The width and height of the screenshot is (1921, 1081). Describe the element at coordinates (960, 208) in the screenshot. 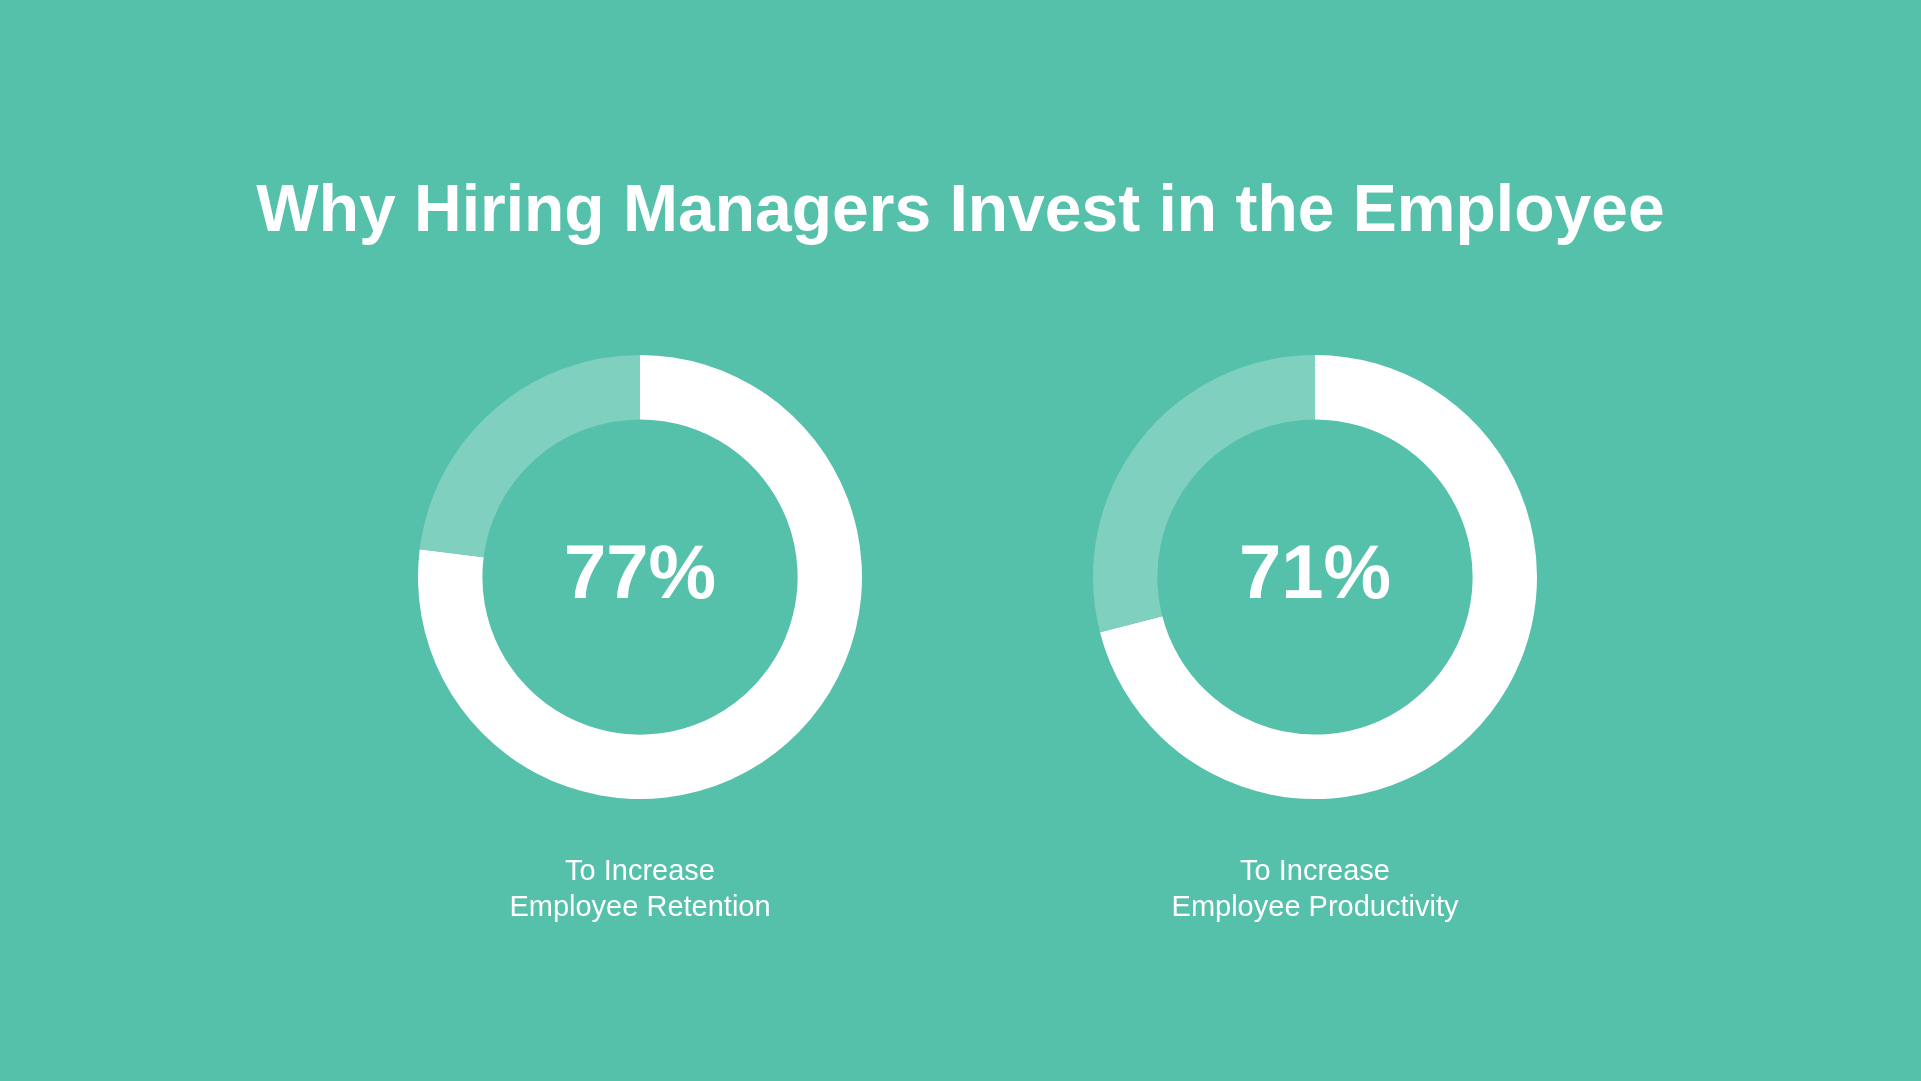

I see `chart-title: Why Hiring Managers Invest in the Employee` at that location.